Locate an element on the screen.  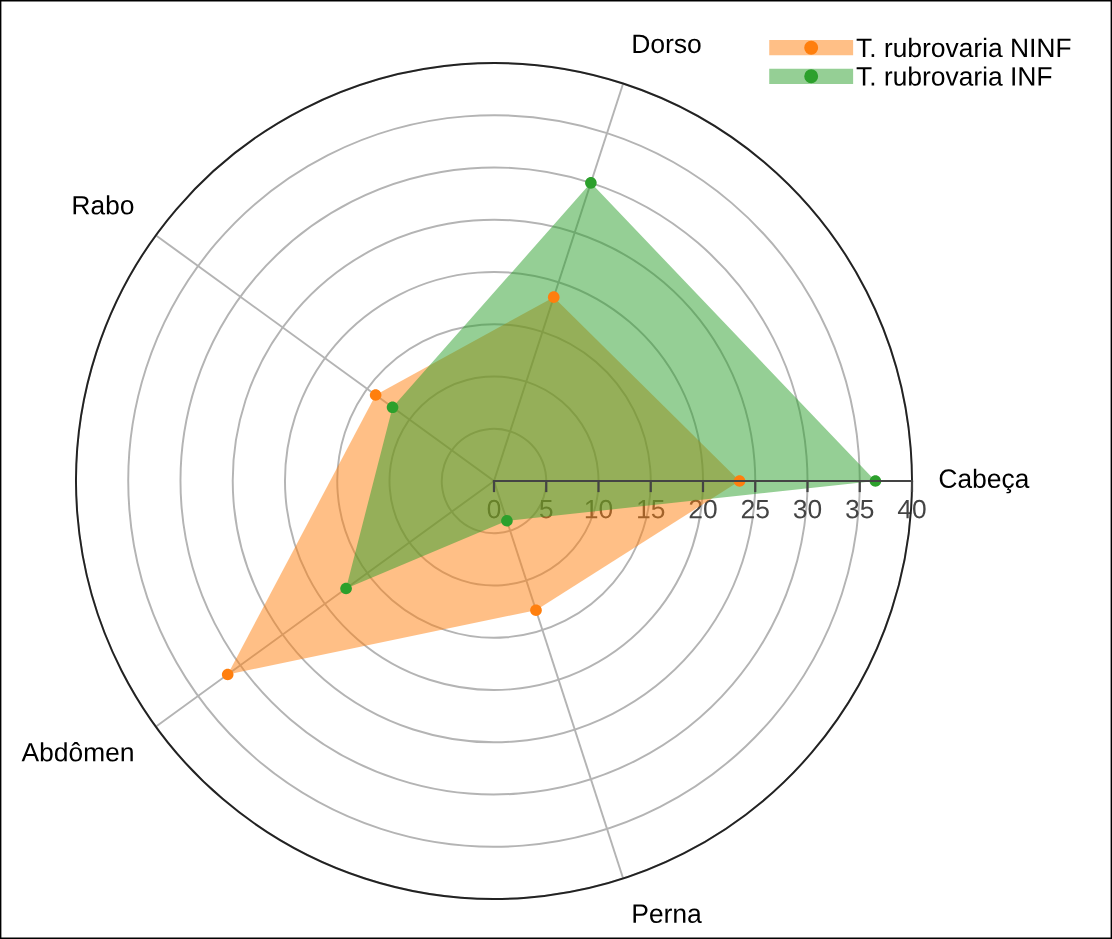
y-tick-label: 30 is located at coordinates (807, 509).